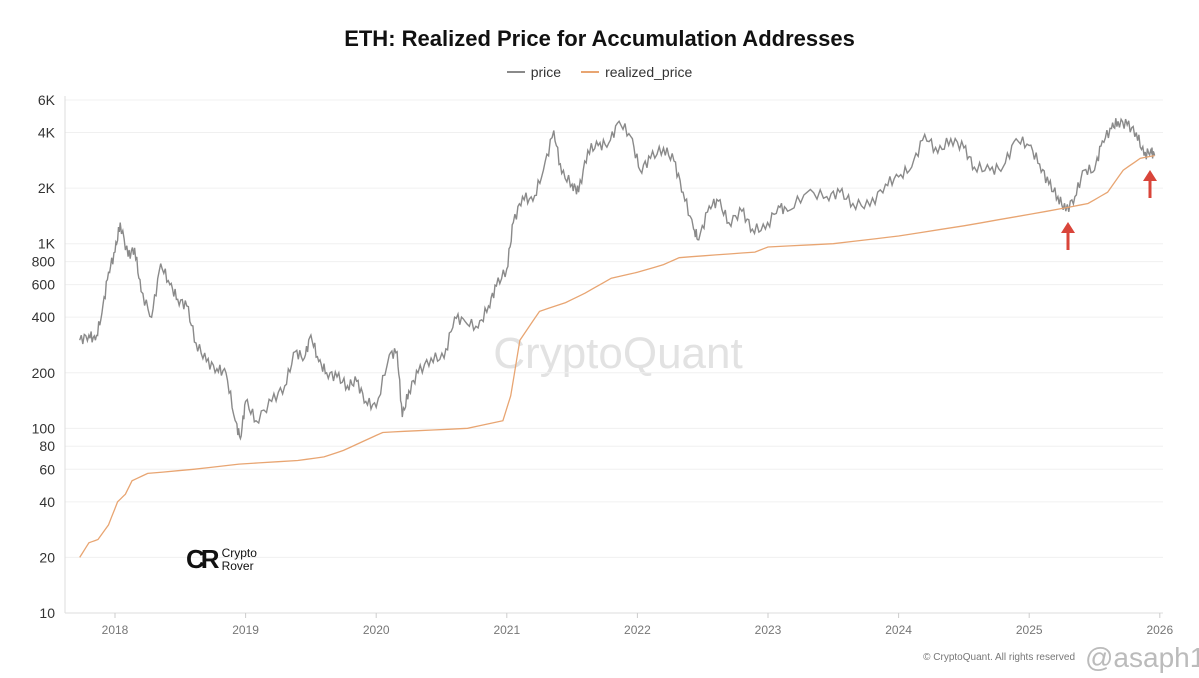  I want to click on crypto-rover-logo: CR Crypto Rover, so click(221, 559).